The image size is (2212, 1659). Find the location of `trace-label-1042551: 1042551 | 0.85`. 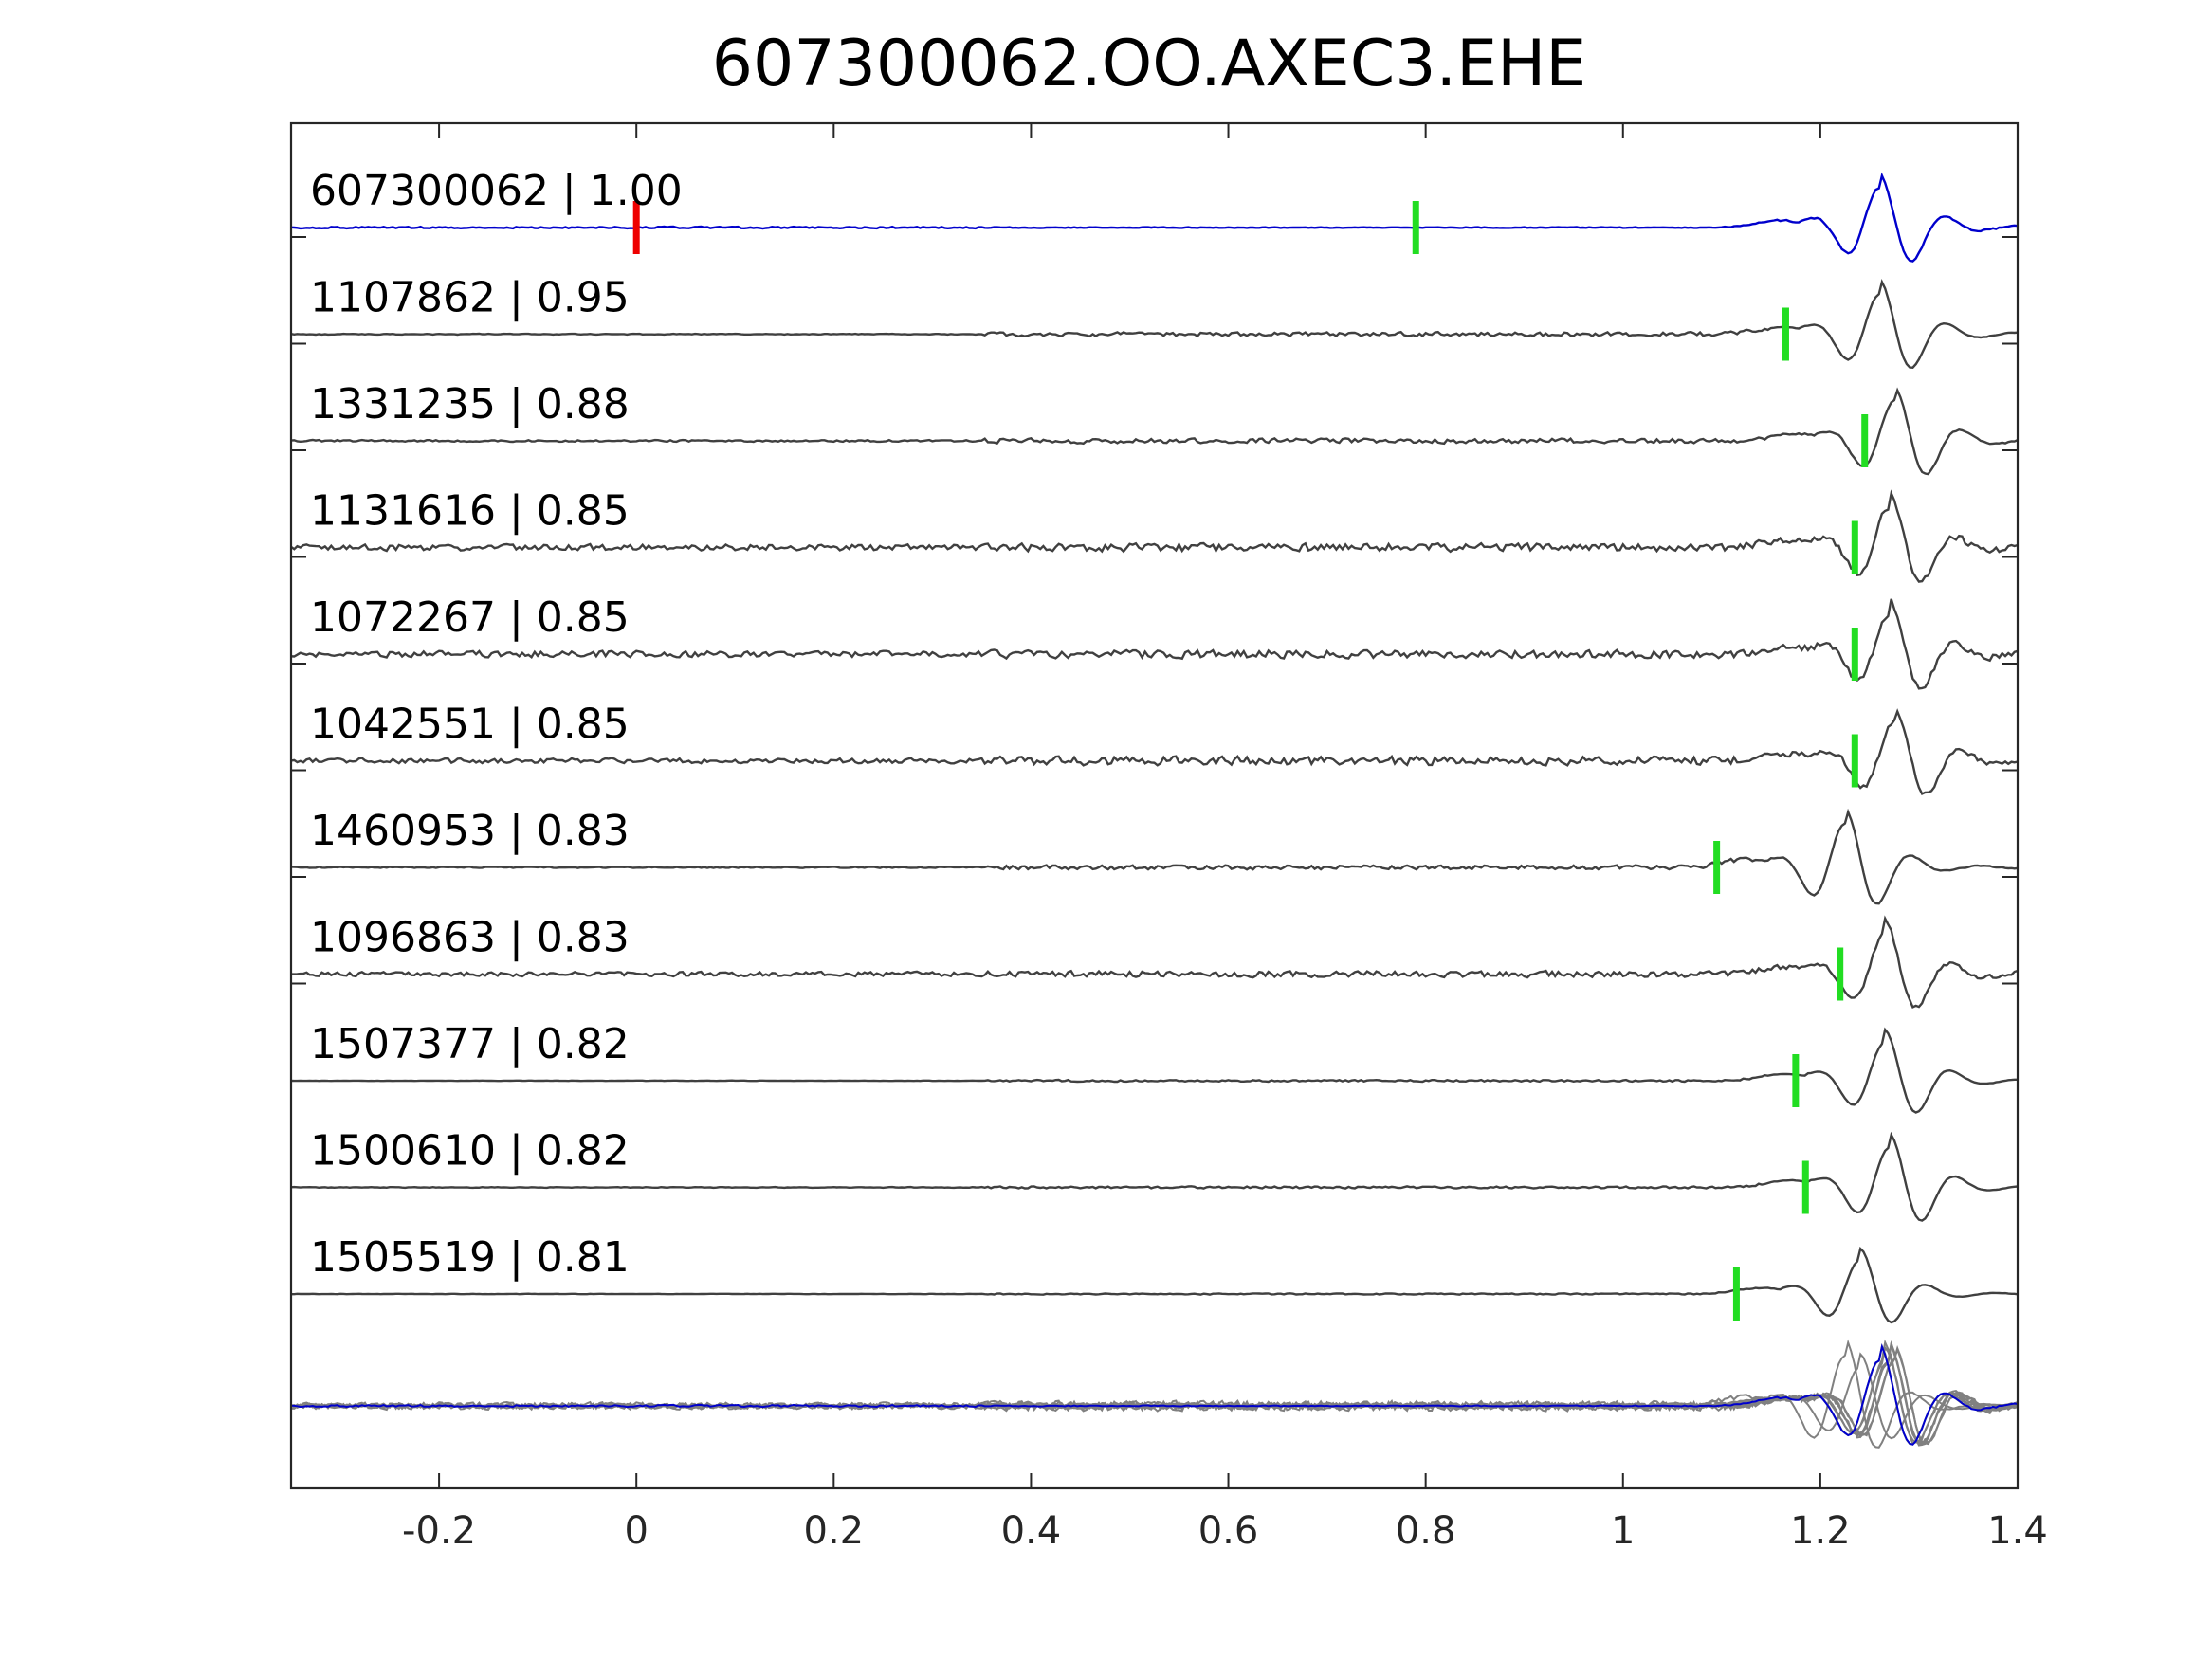

trace-label-1042551: 1042551 | 0.85 is located at coordinates (470, 725).